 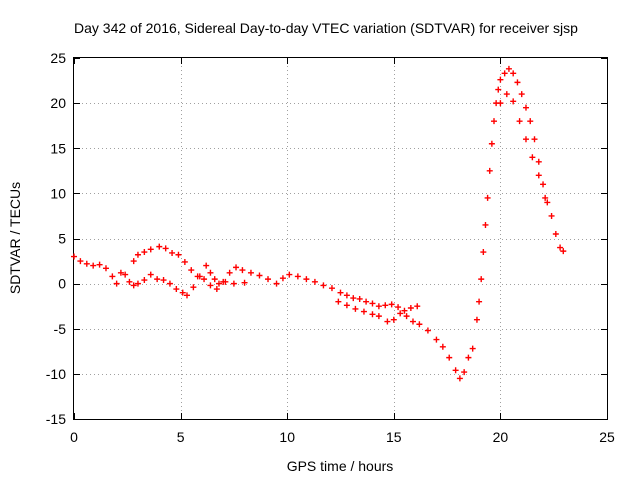 What do you see at coordinates (394, 437) in the screenshot?
I see `x-tick-label: 15` at bounding box center [394, 437].